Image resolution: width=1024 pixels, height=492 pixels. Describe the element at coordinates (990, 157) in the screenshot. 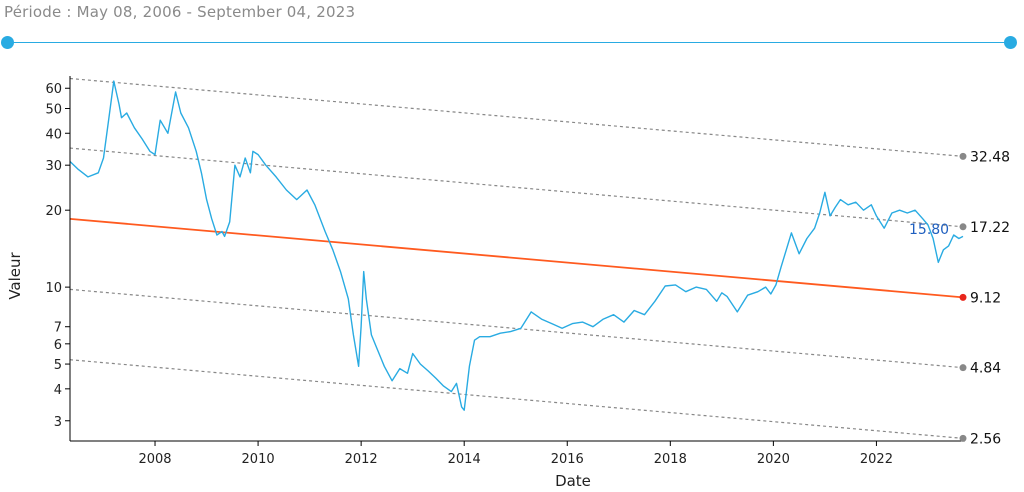

I see `endpoint-value-label: 32.48` at that location.